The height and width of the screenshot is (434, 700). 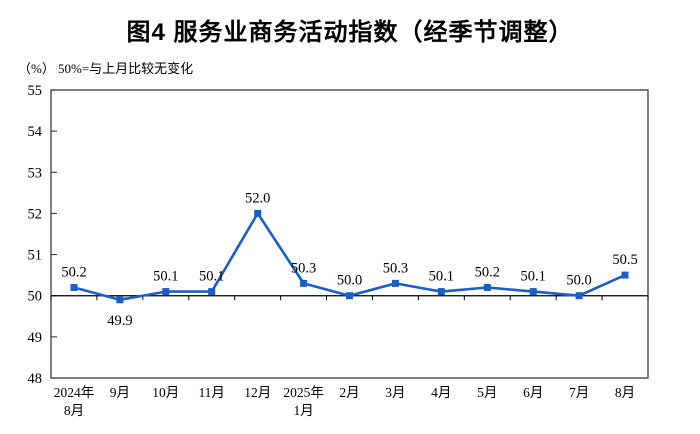 What do you see at coordinates (211, 392) in the screenshot?
I see `x-axis-label: 11月` at bounding box center [211, 392].